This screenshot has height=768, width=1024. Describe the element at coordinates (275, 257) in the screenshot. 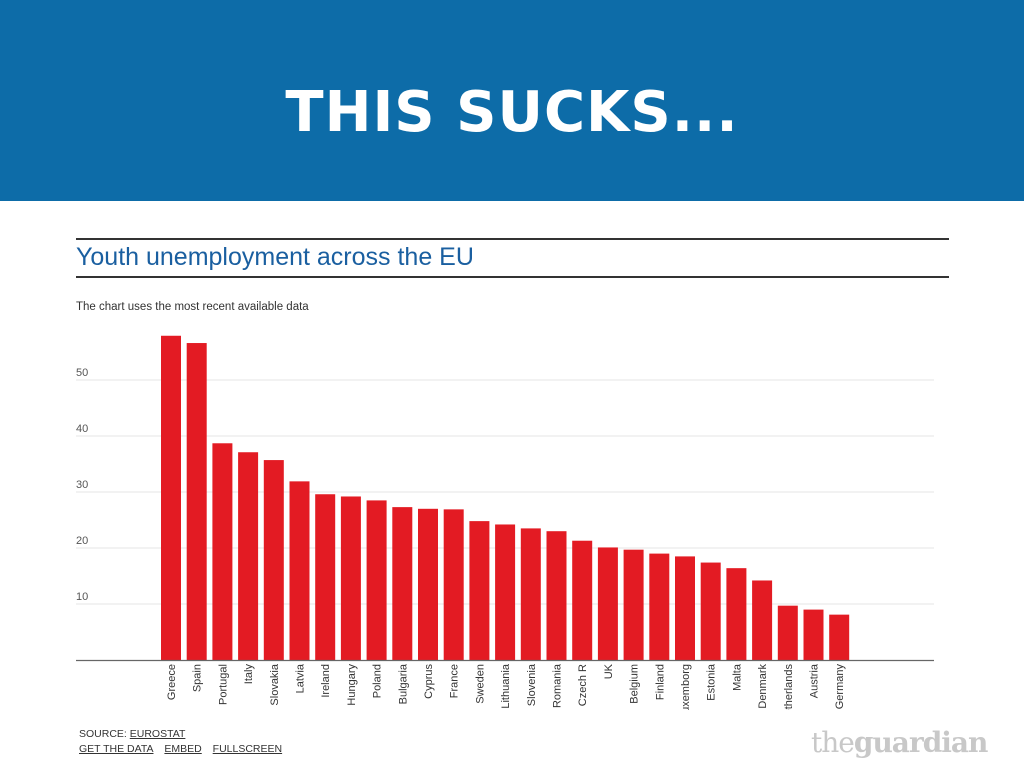

I see `chart-title: Youth unemployment across the EU` at that location.